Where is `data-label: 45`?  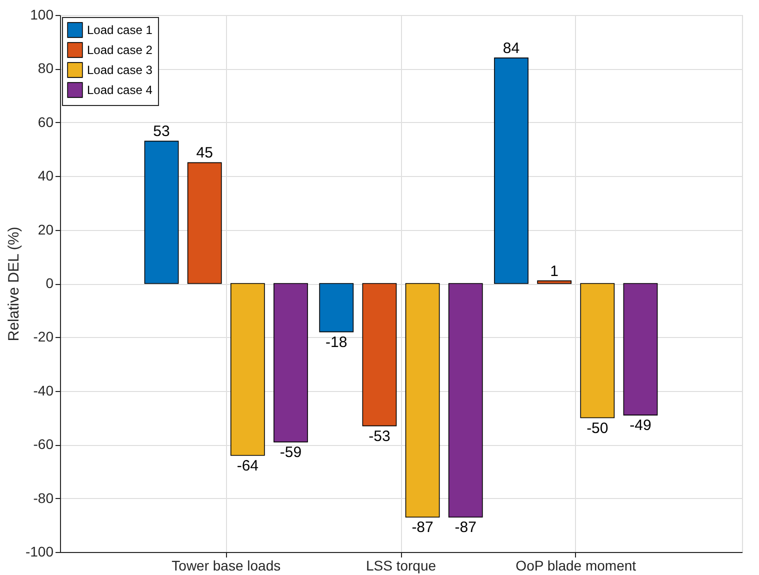 data-label: 45 is located at coordinates (204, 153).